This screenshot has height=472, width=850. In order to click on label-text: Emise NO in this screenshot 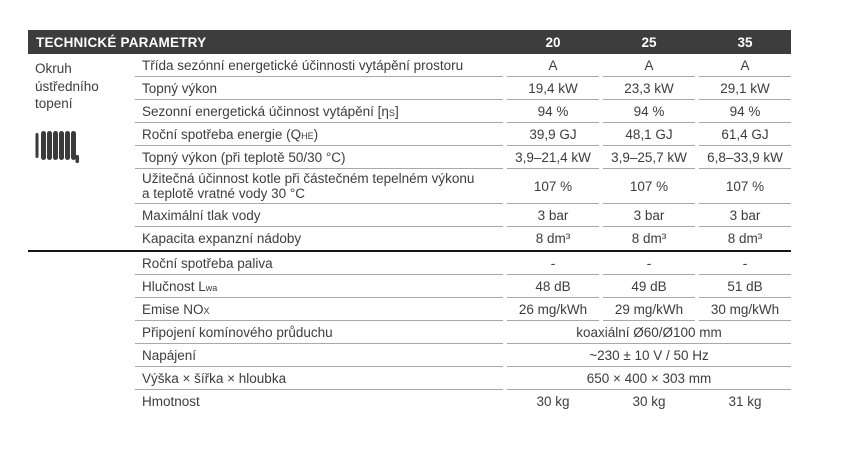, I will do `click(173, 309)`.